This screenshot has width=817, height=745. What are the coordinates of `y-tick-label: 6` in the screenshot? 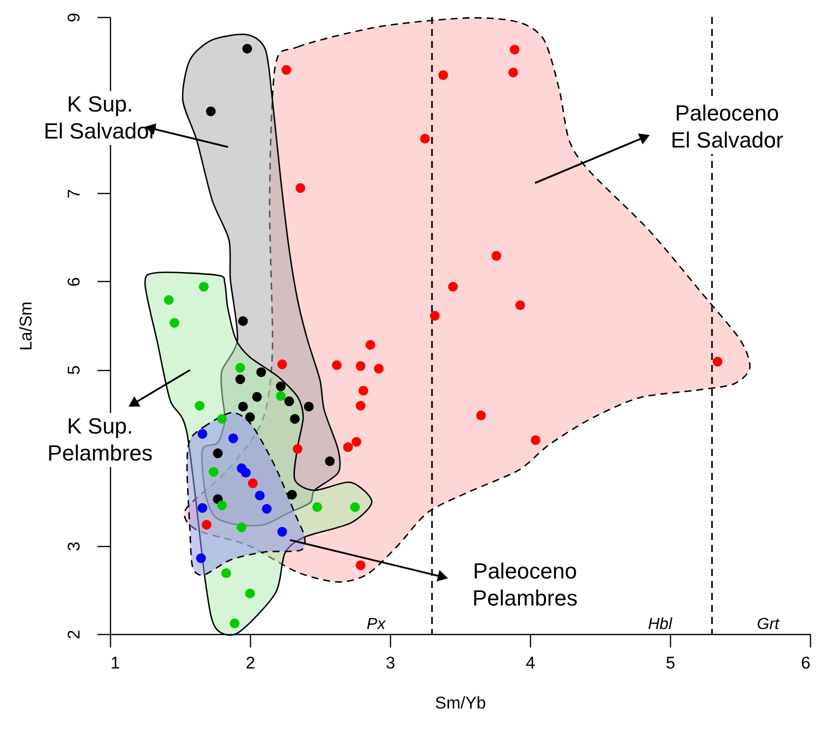 It's located at (74, 282).